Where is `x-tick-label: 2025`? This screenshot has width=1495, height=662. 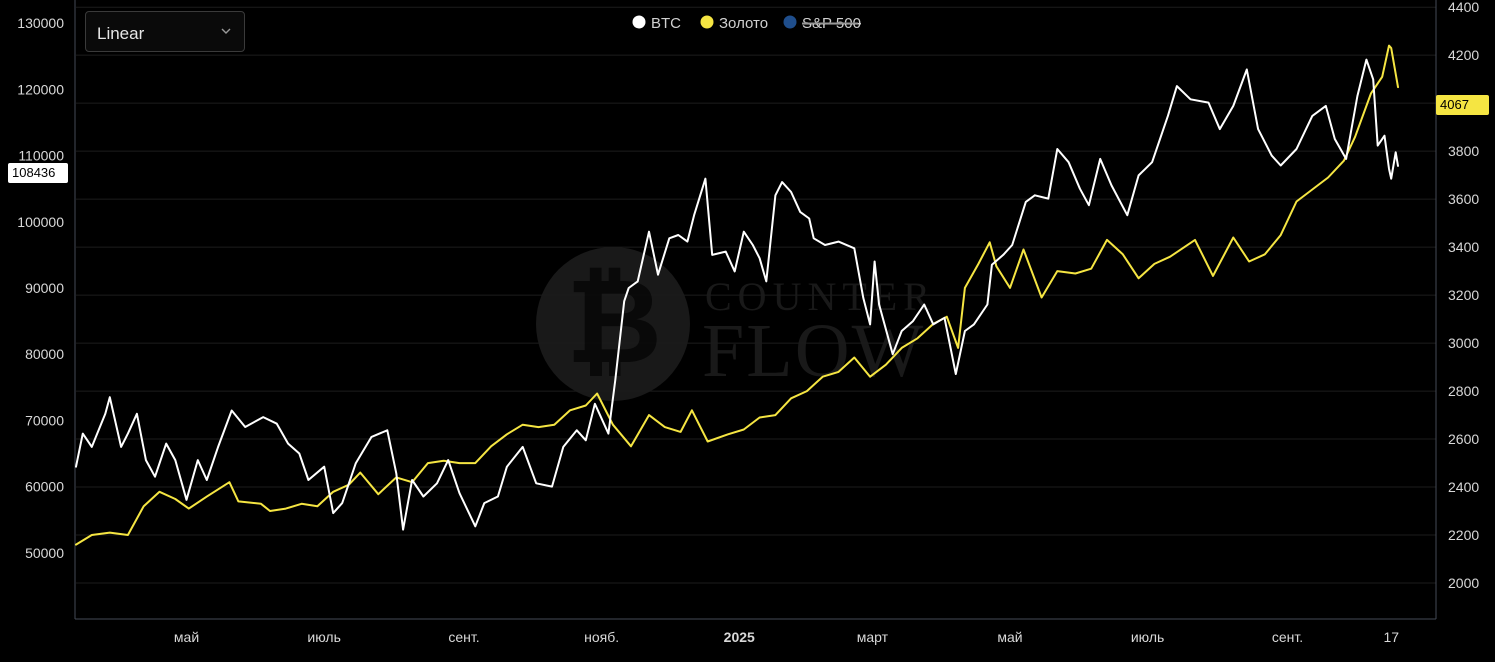 x-tick-label: 2025 is located at coordinates (739, 637).